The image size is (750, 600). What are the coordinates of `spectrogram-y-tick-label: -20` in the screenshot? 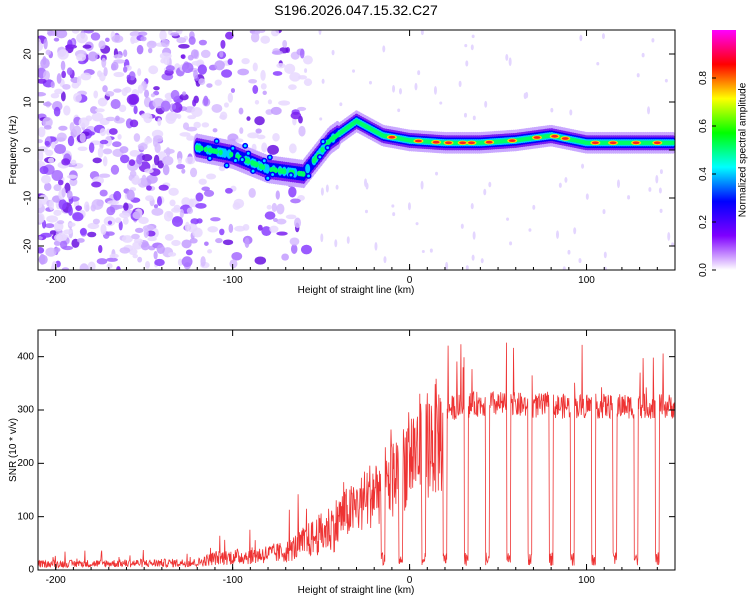 It's located at (28, 245).